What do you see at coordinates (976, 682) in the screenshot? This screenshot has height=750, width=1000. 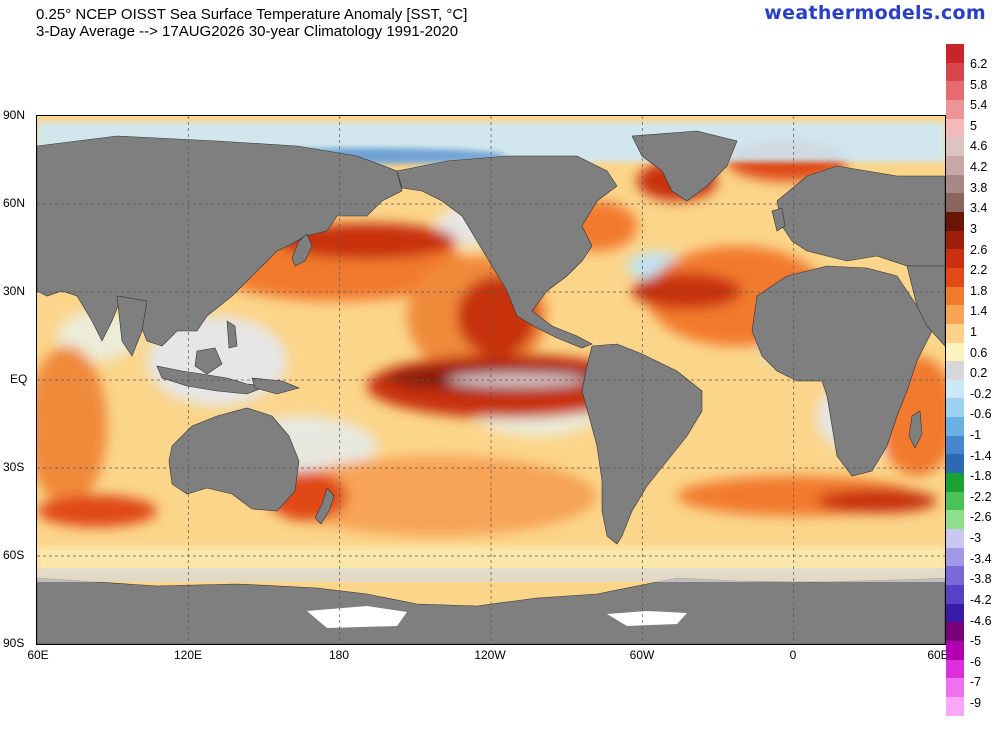 I see `colorbar-tick-label: -7` at bounding box center [976, 682].